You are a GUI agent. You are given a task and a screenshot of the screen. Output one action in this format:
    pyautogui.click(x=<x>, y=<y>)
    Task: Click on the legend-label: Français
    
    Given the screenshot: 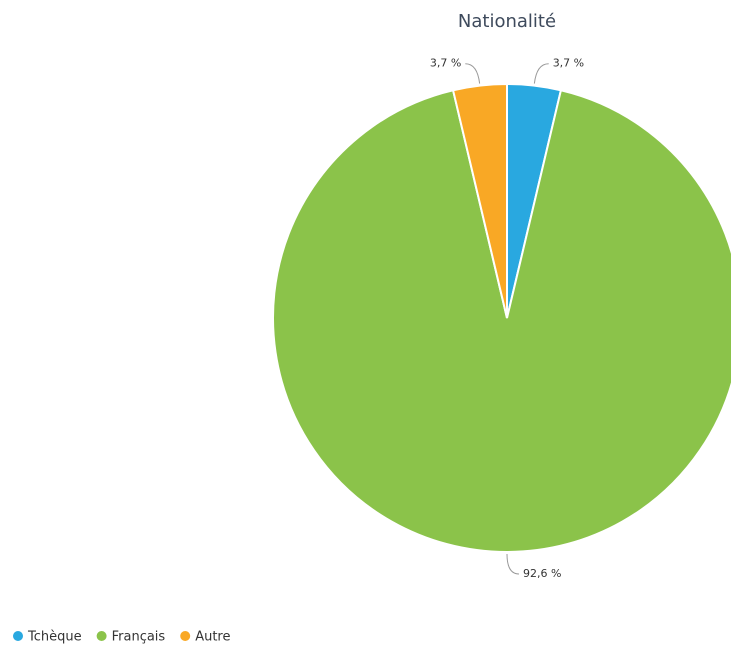 What is the action you would take?
    pyautogui.click(x=139, y=637)
    